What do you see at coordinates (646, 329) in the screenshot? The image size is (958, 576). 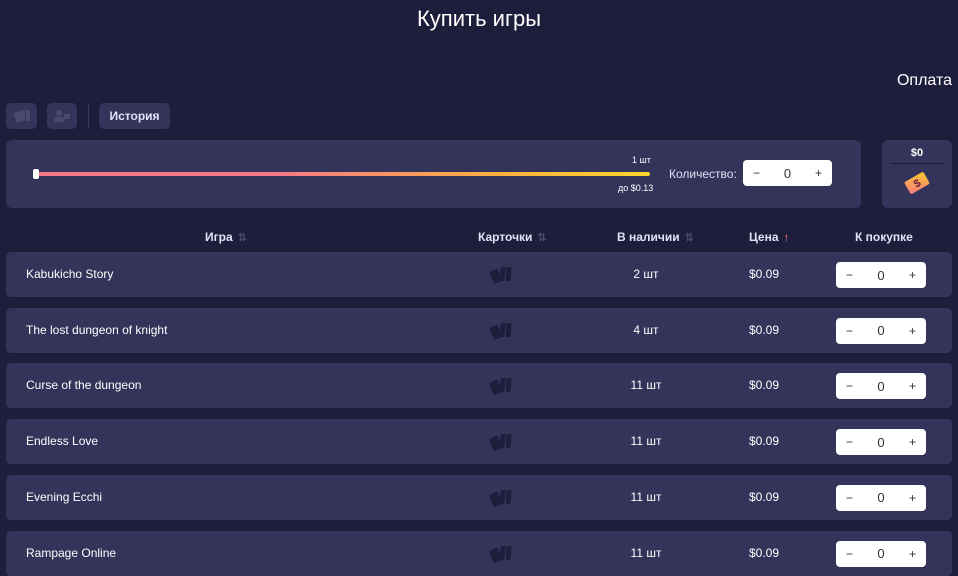 I see `stock-count: 4 шт` at bounding box center [646, 329].